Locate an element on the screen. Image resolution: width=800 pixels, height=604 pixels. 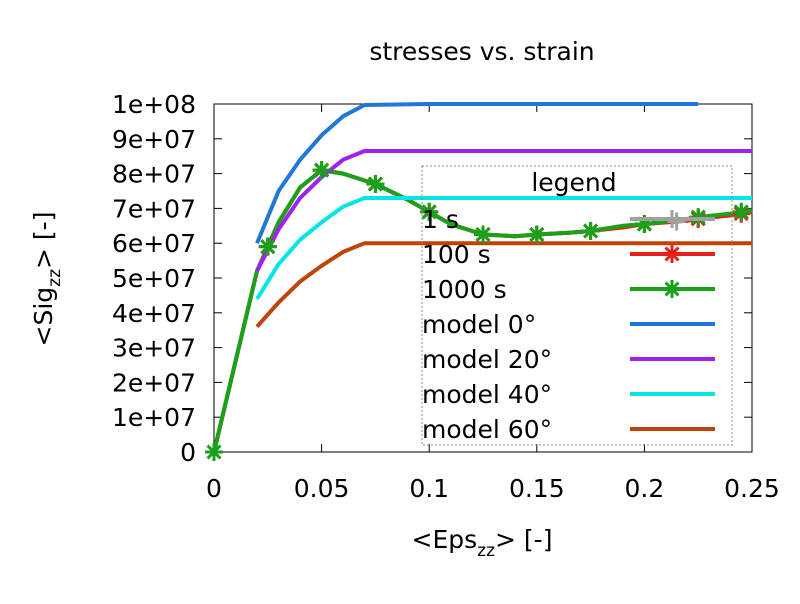
y-tick-label: 1e+08 is located at coordinates (154, 104).